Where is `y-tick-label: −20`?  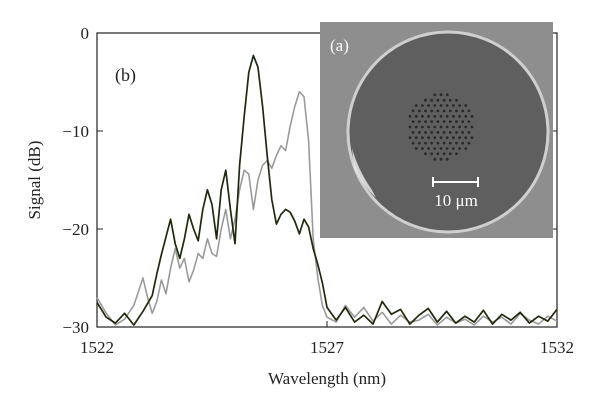 y-tick-label: −20 is located at coordinates (75, 229).